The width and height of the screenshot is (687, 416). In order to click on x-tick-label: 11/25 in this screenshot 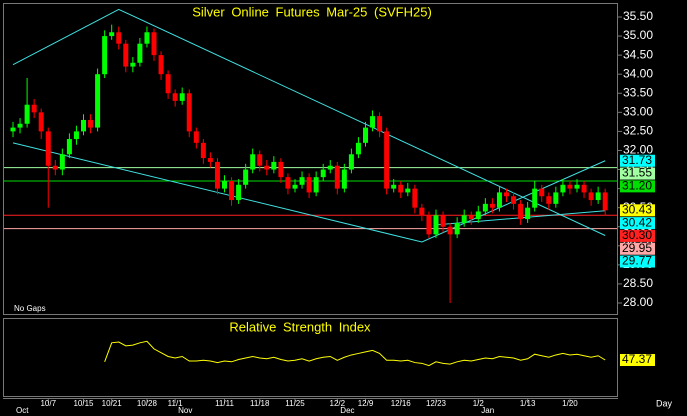, I will do `click(295, 403)`.